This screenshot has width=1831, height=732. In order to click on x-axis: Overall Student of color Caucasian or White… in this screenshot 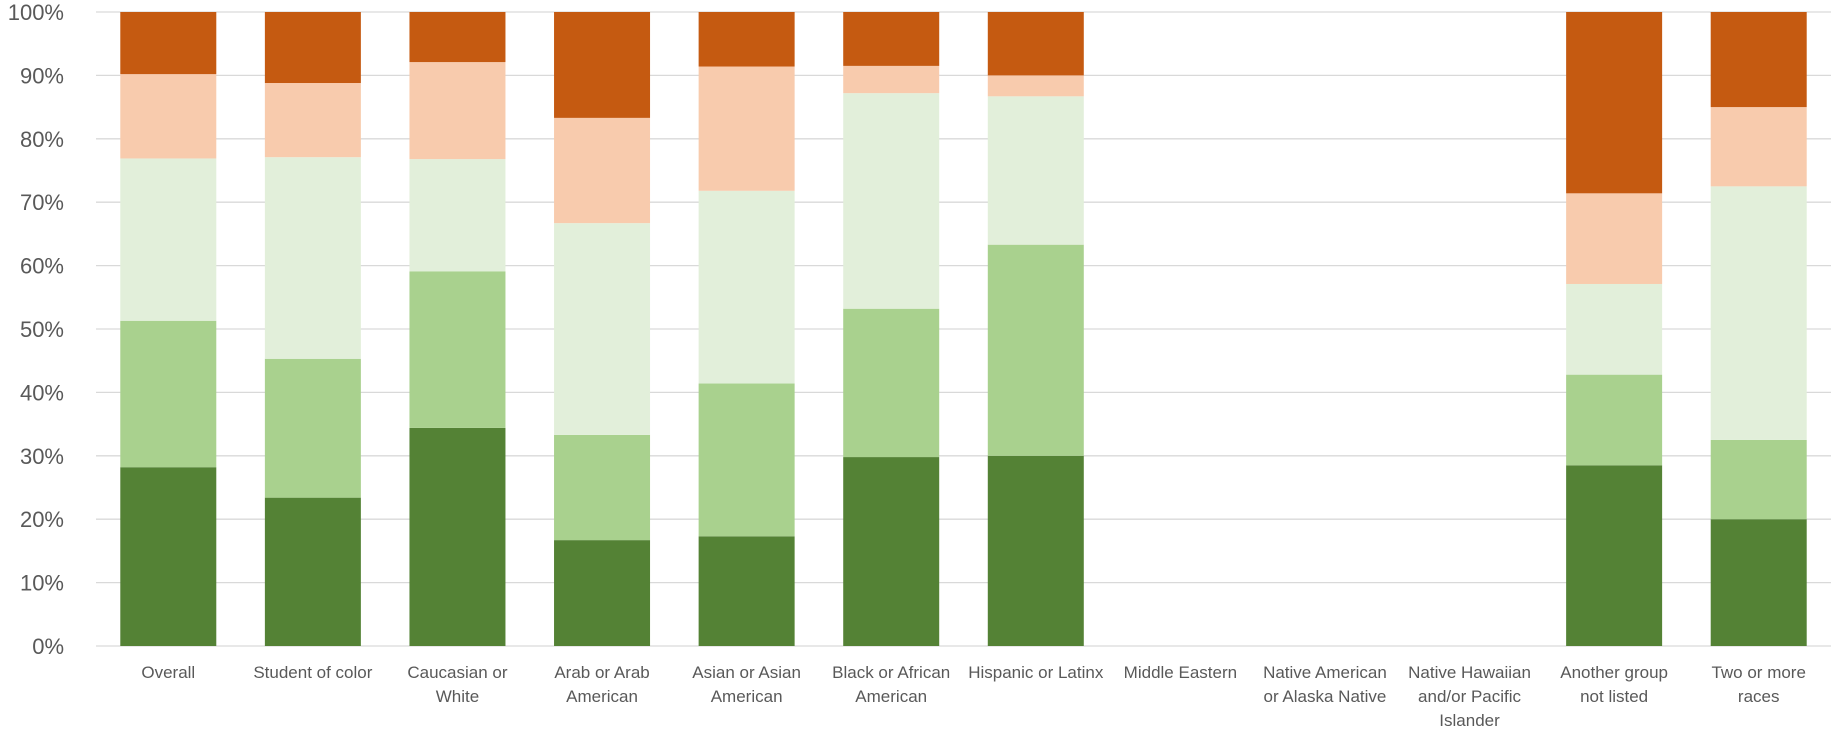, I will do `click(973, 696)`.